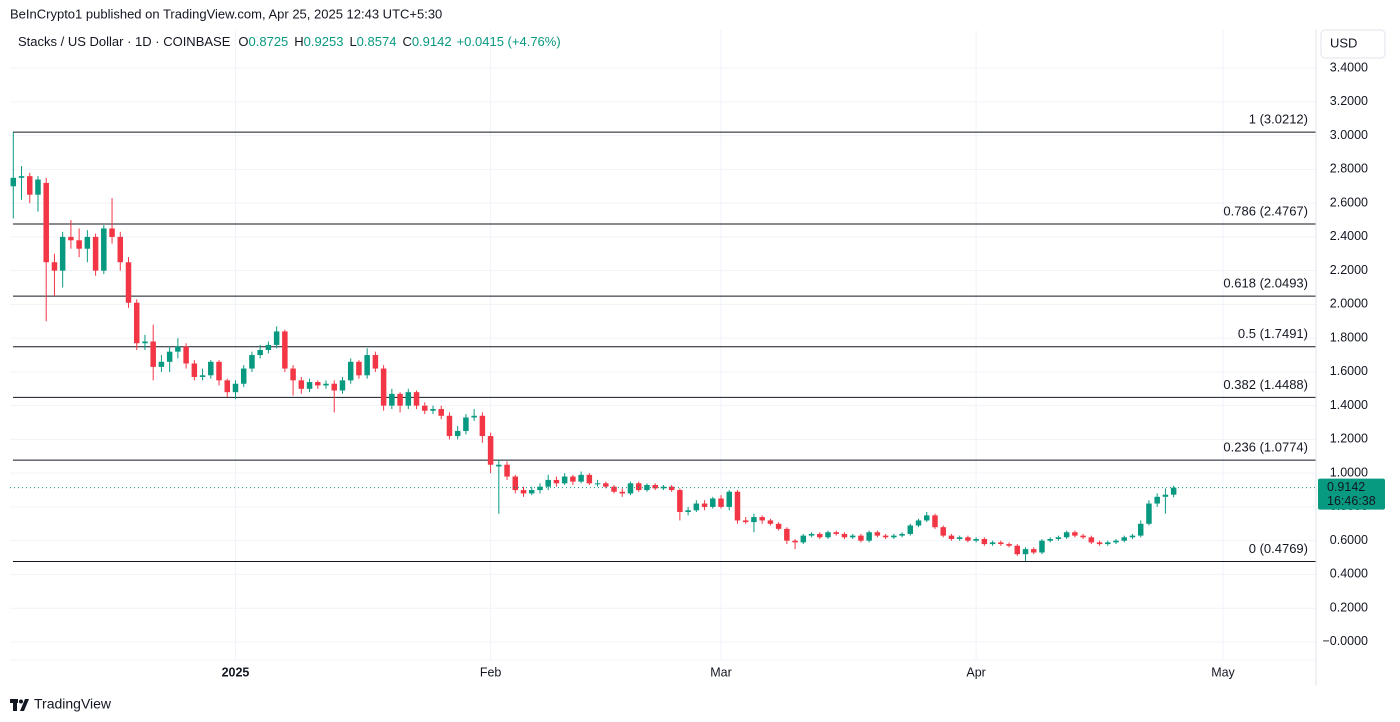 The height and width of the screenshot is (722, 1400). Describe the element at coordinates (324, 41) in the screenshot. I see `legend-value: 0.9253` at that location.